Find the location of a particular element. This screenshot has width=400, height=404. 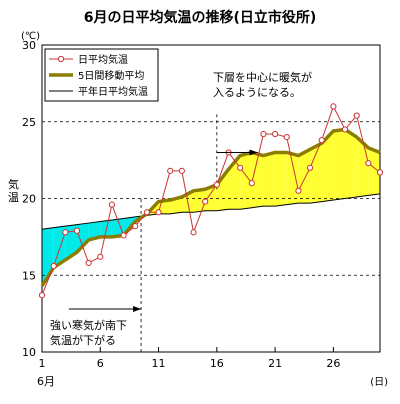

series-line-normal is located at coordinates (211, 211).